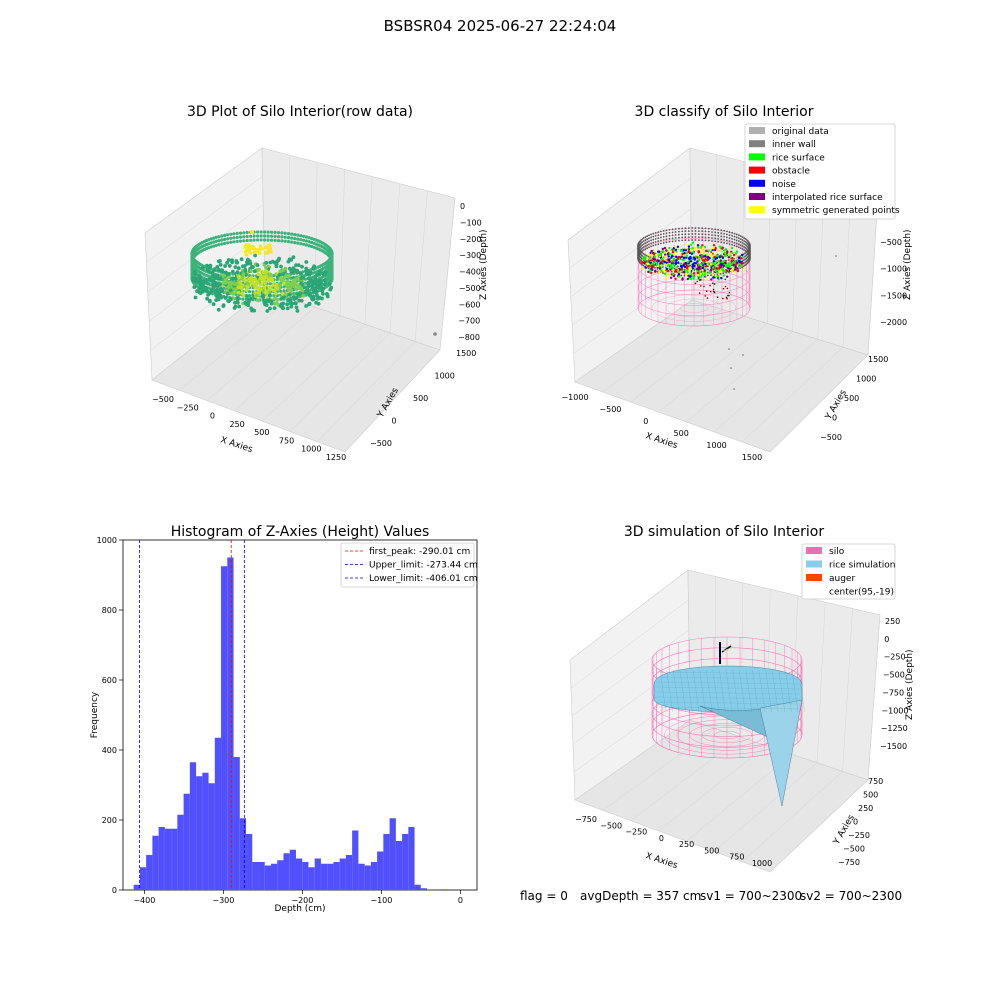 This screenshot has height=1000, width=1000. What do you see at coordinates (610, 409) in the screenshot?
I see `p2-xtick-1: −500` at bounding box center [610, 409].